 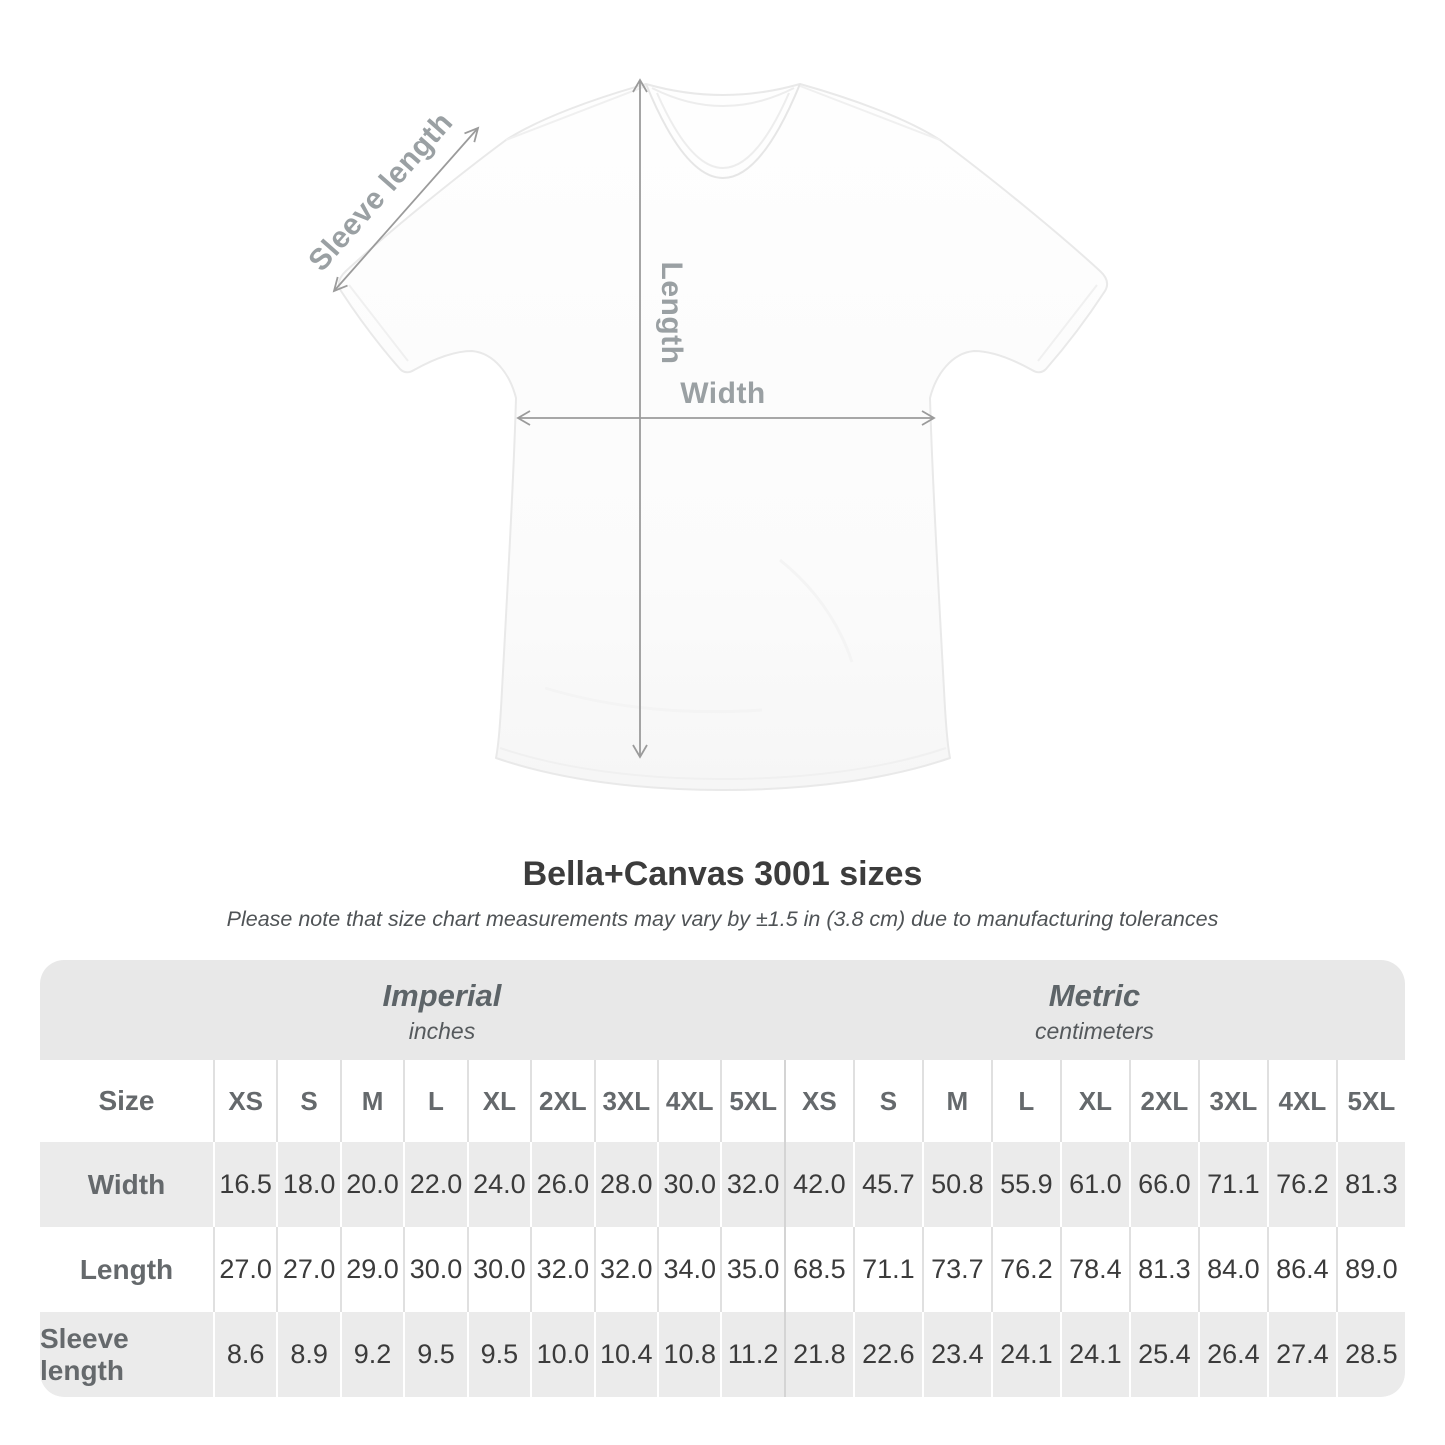 What do you see at coordinates (1301, 1269) in the screenshot?
I see `table-cell: 86.4` at bounding box center [1301, 1269].